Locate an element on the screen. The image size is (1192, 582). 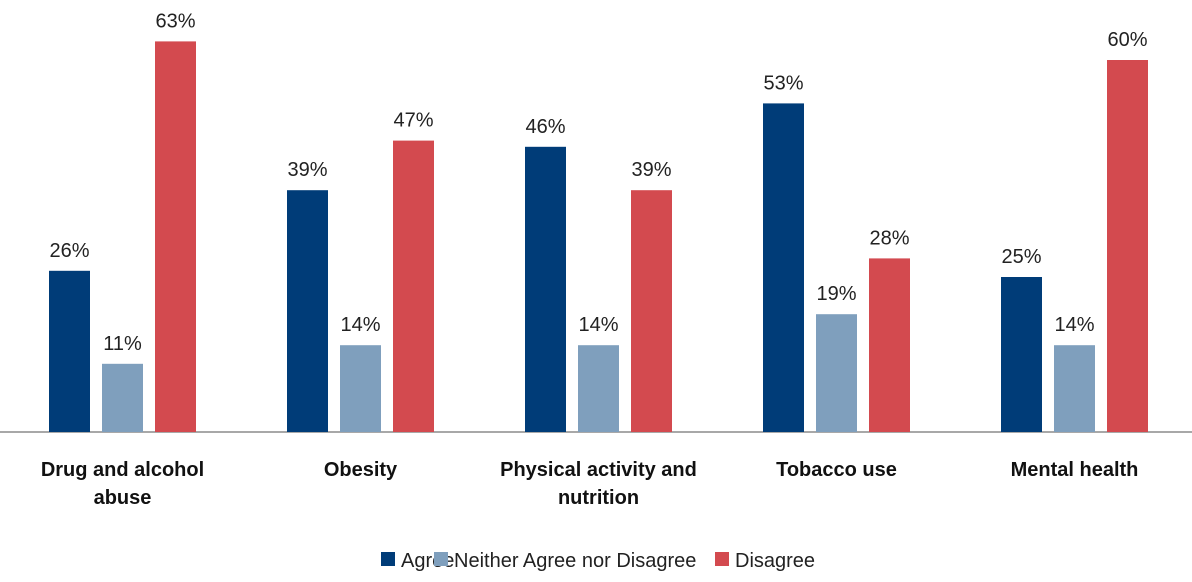
legend-swatch-neither-agree-nor-disagree is located at coordinates (441, 559).